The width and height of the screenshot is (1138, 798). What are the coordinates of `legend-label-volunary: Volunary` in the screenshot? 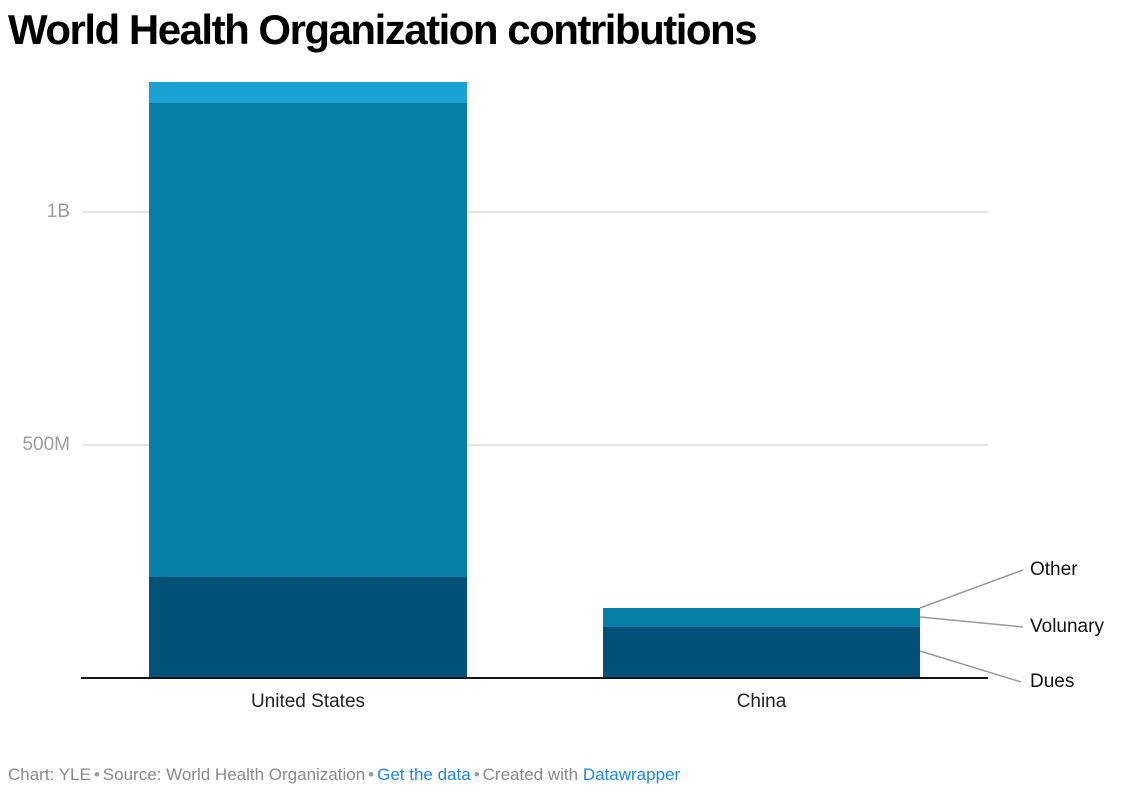 It's located at (1067, 626).